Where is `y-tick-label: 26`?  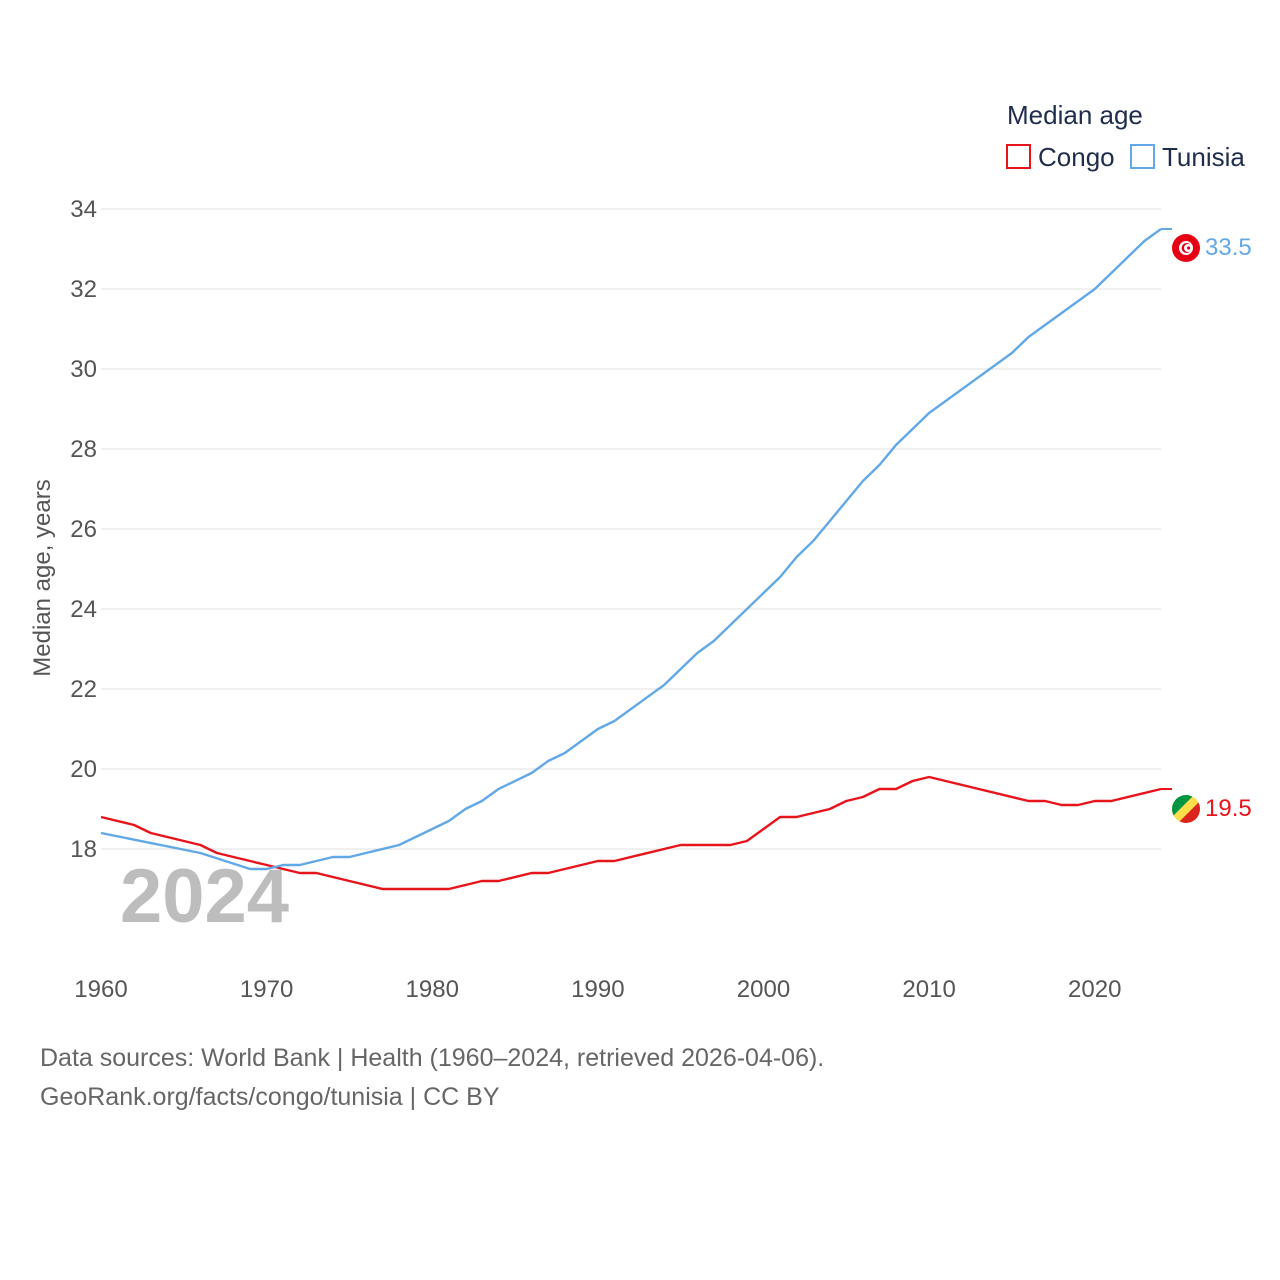
y-tick-label: 26 is located at coordinates (83, 529).